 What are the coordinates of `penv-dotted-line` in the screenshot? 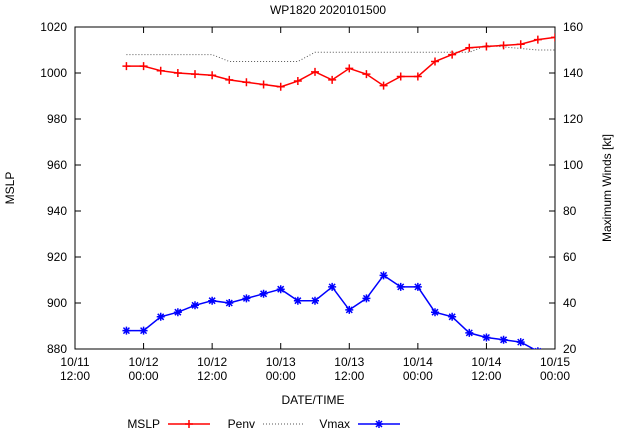 It's located at (340, 53).